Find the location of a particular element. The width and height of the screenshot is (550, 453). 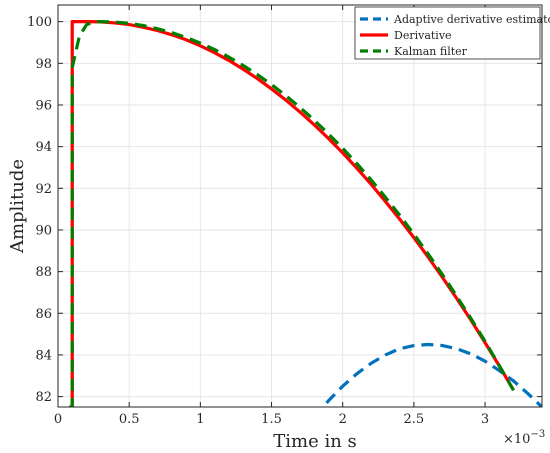

y-axis-label: Amplitude is located at coordinates (17, 206).